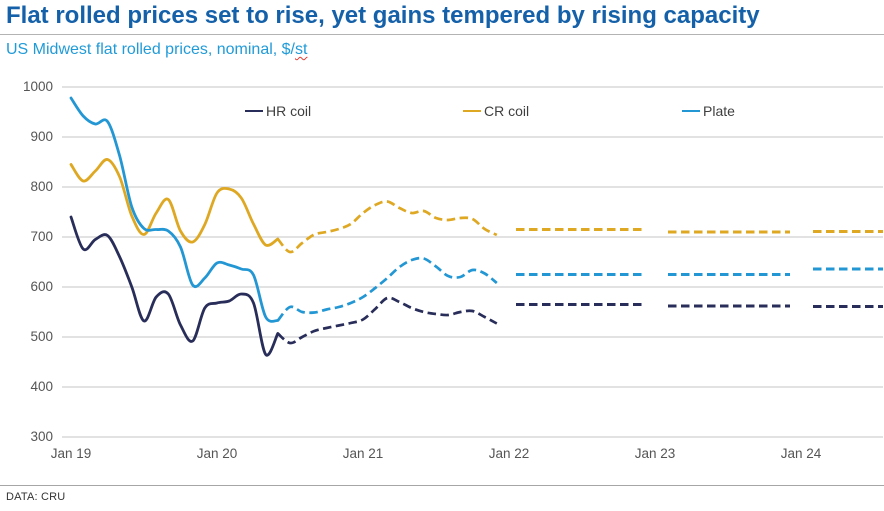 The width and height of the screenshot is (884, 511). I want to click on x-axis-label-jan-22: Jan 22, so click(509, 453).